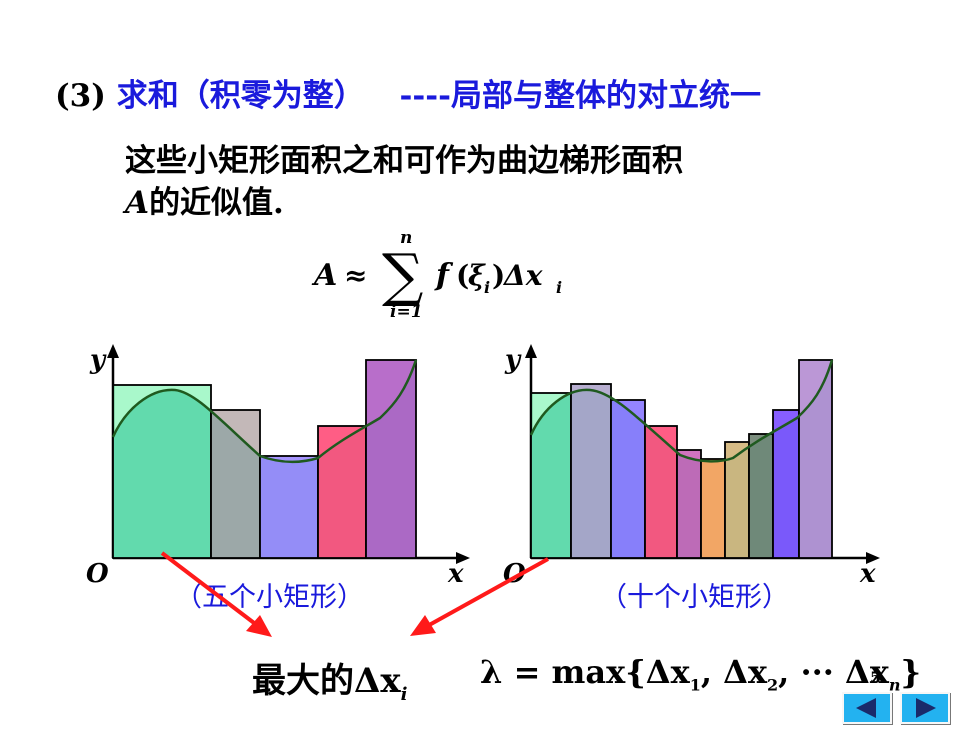 The image size is (980, 735). I want to click on formula-delta: Δx, so click(522, 275).